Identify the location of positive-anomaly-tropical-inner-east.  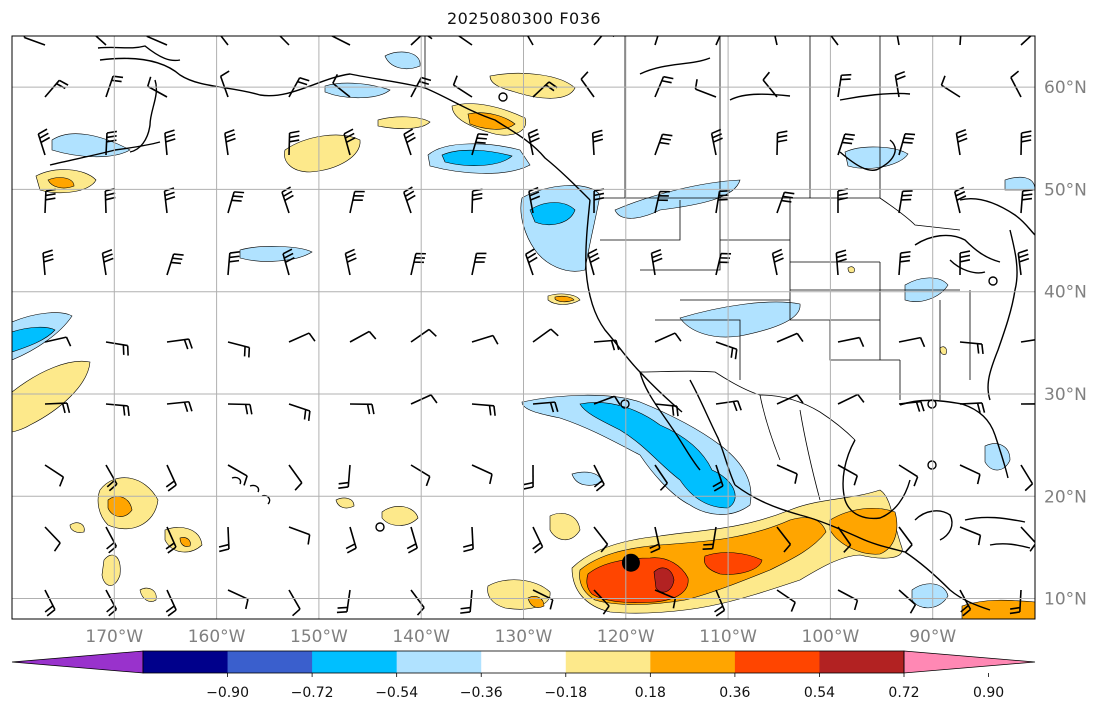
(733, 563).